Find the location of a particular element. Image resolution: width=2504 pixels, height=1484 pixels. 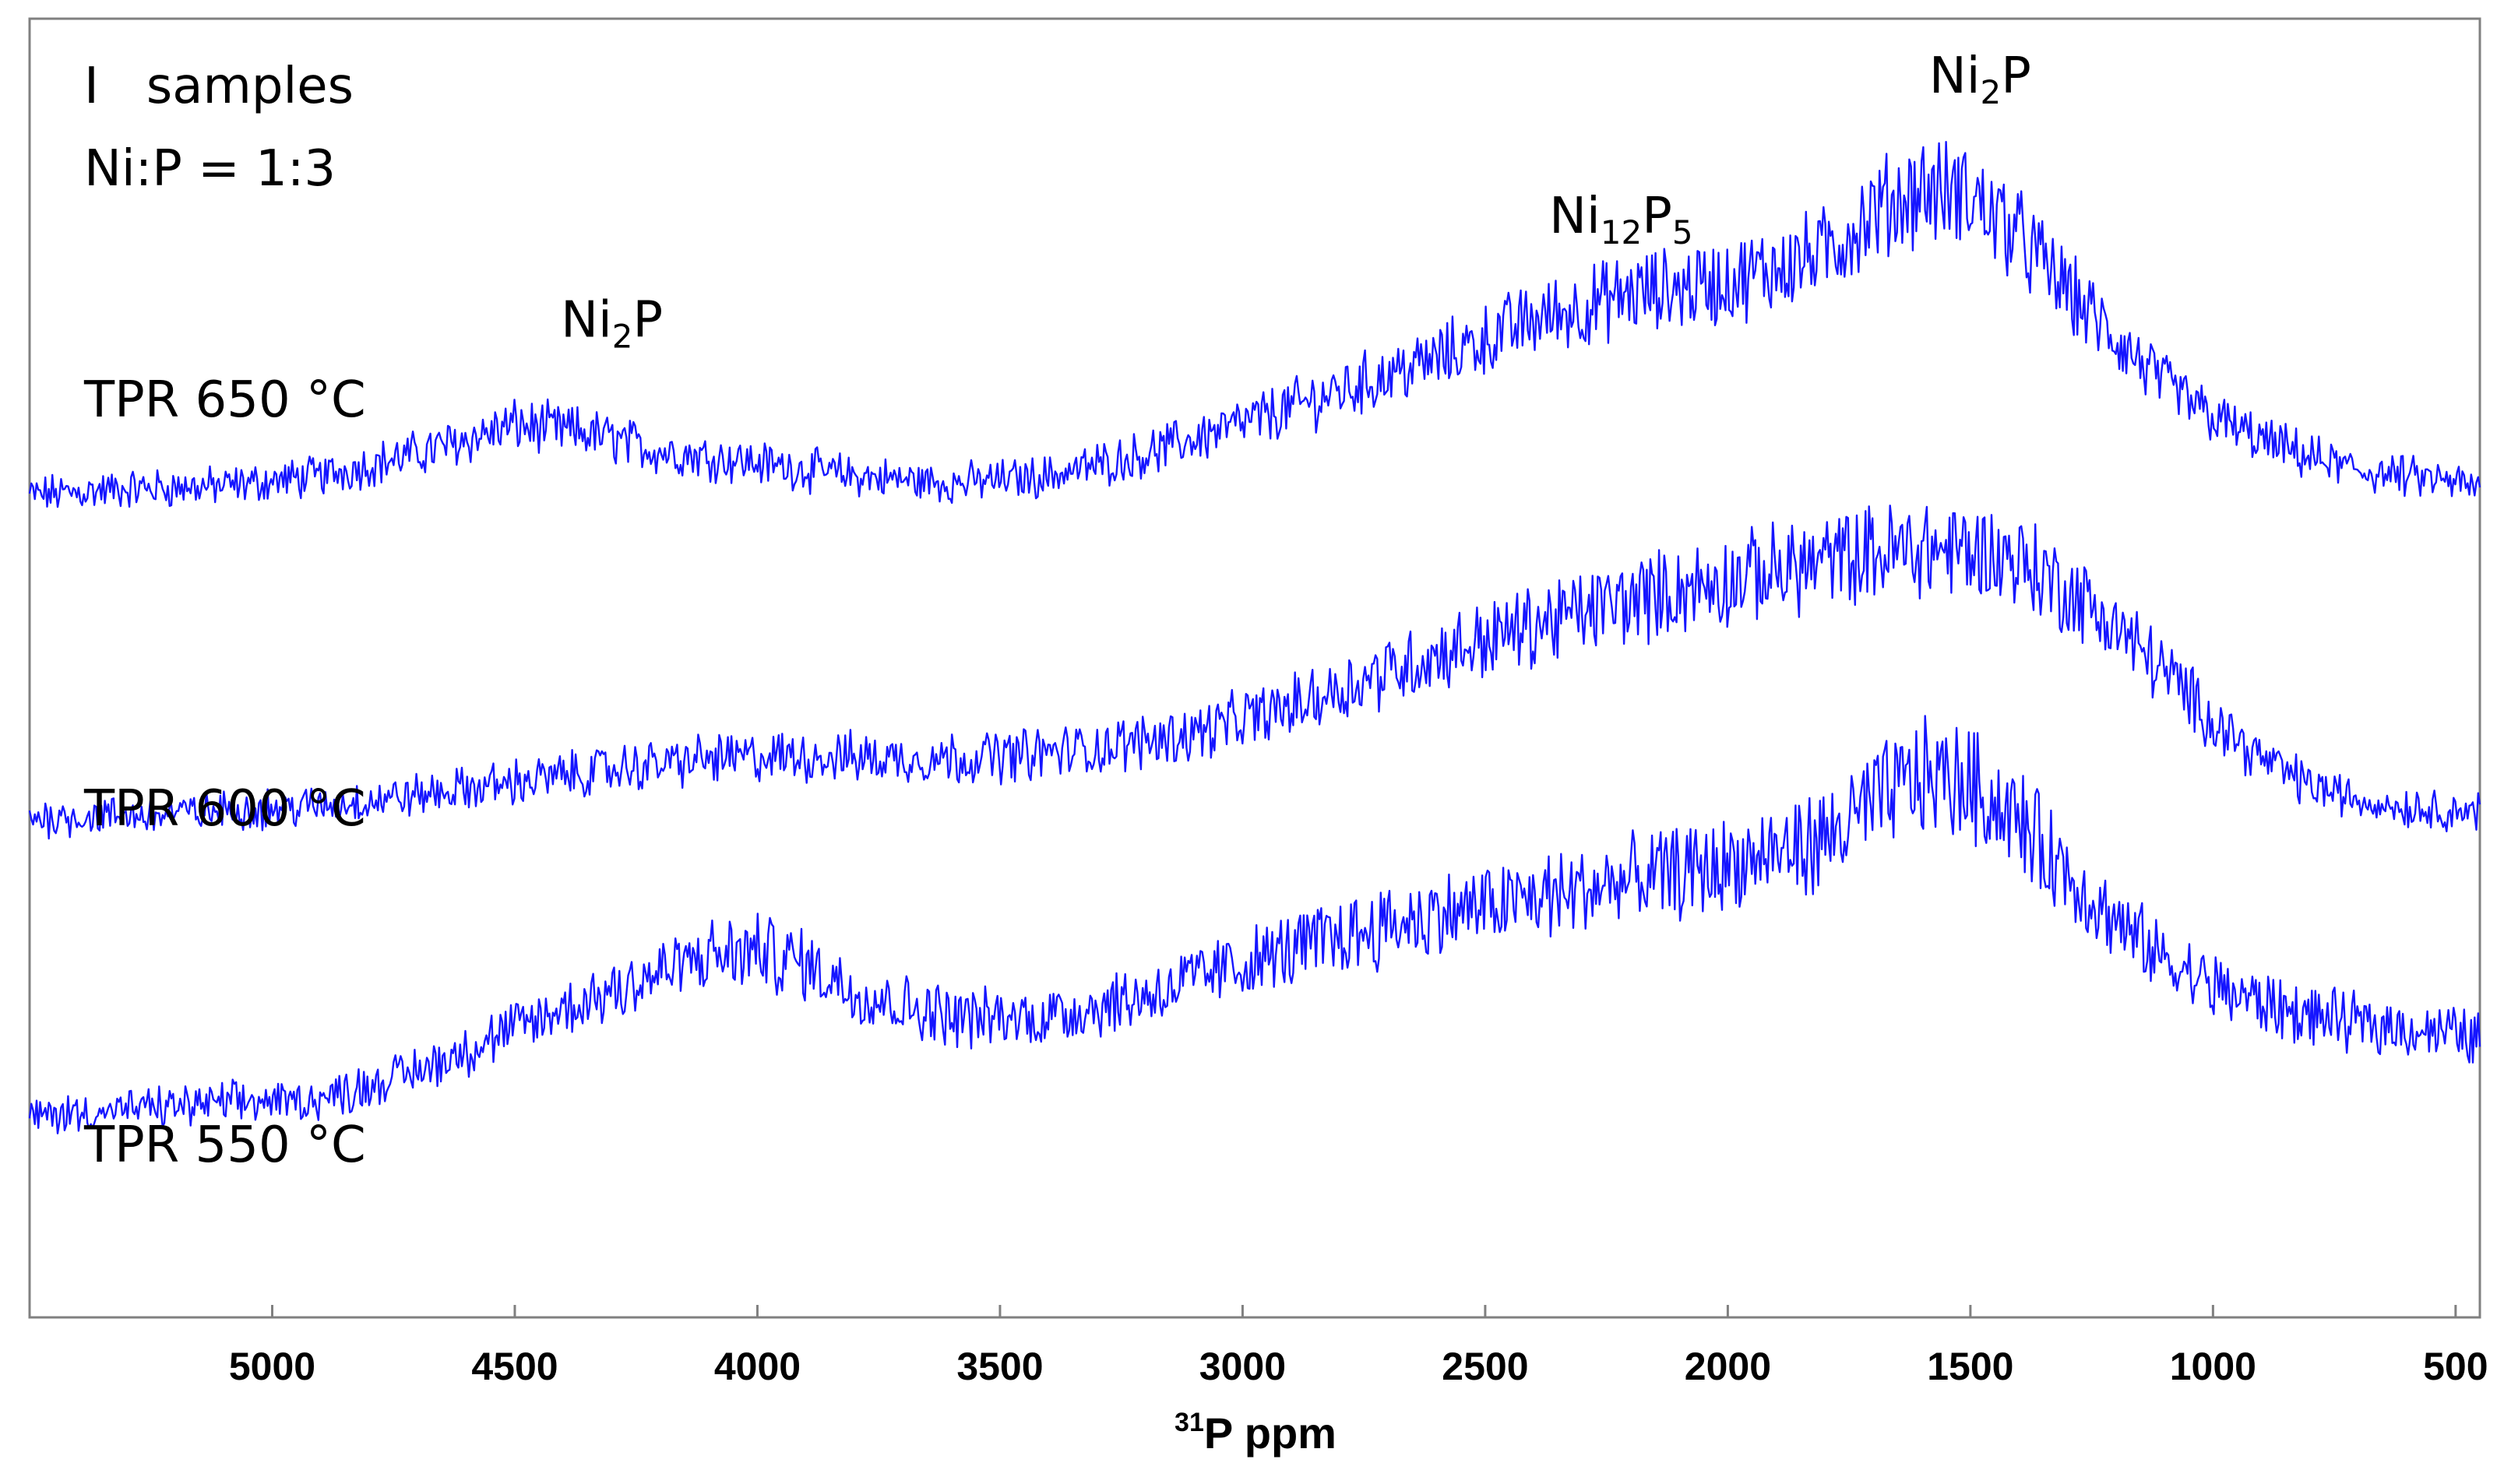

x-tick-label-3: 3500 is located at coordinates (999, 1366).